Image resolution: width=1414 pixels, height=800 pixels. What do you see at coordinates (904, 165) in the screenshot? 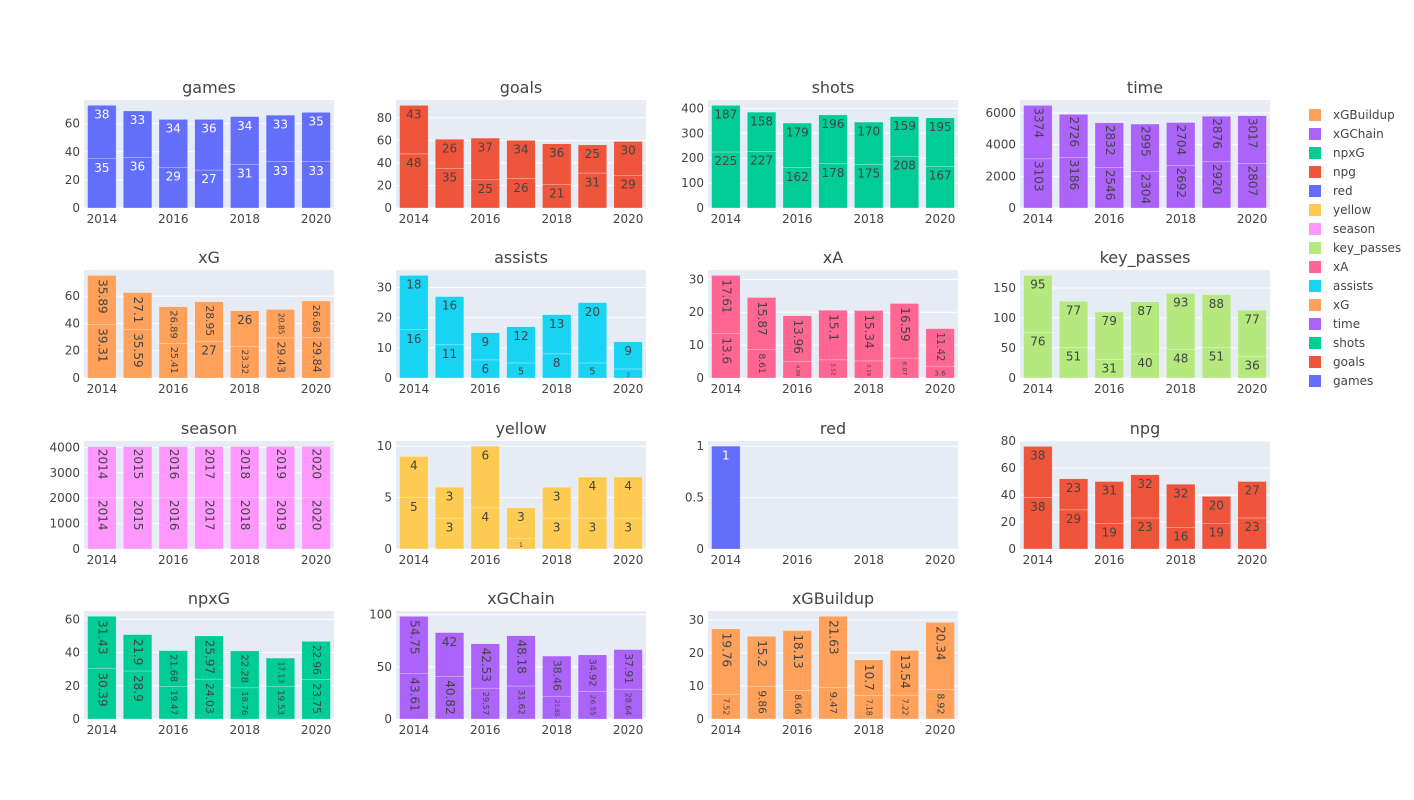
I see `data-label: 208` at bounding box center [904, 165].